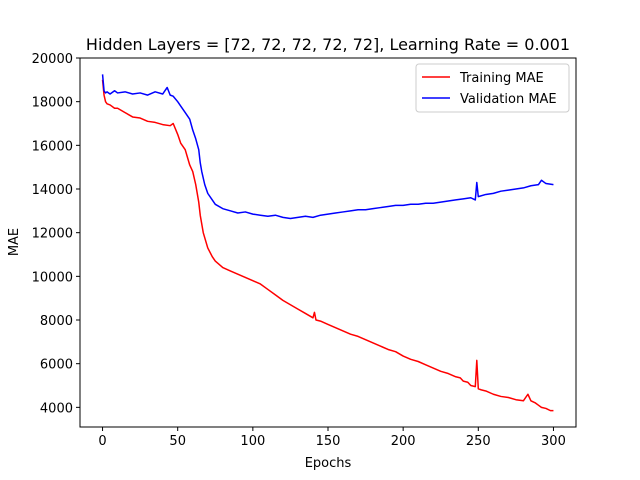  What do you see at coordinates (553, 441) in the screenshot?
I see `x-tick-label: 300` at bounding box center [553, 441].